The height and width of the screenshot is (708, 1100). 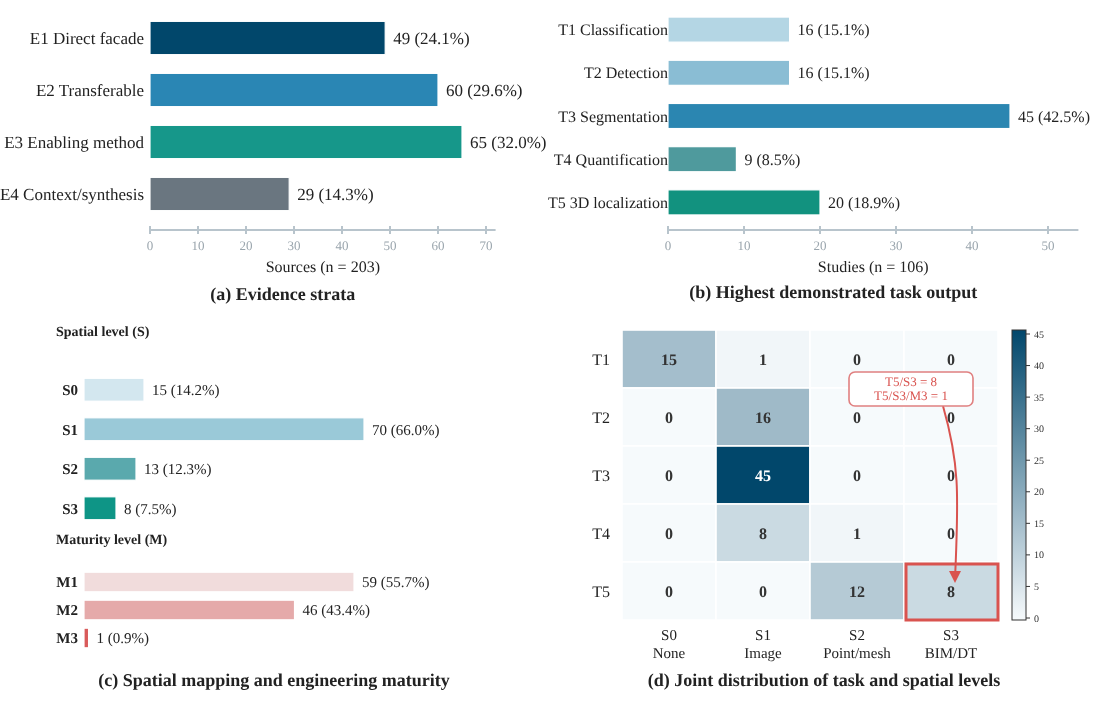 What do you see at coordinates (274, 680) in the screenshot?
I see `text: (c) Spatial mapping and engineering maturity` at bounding box center [274, 680].